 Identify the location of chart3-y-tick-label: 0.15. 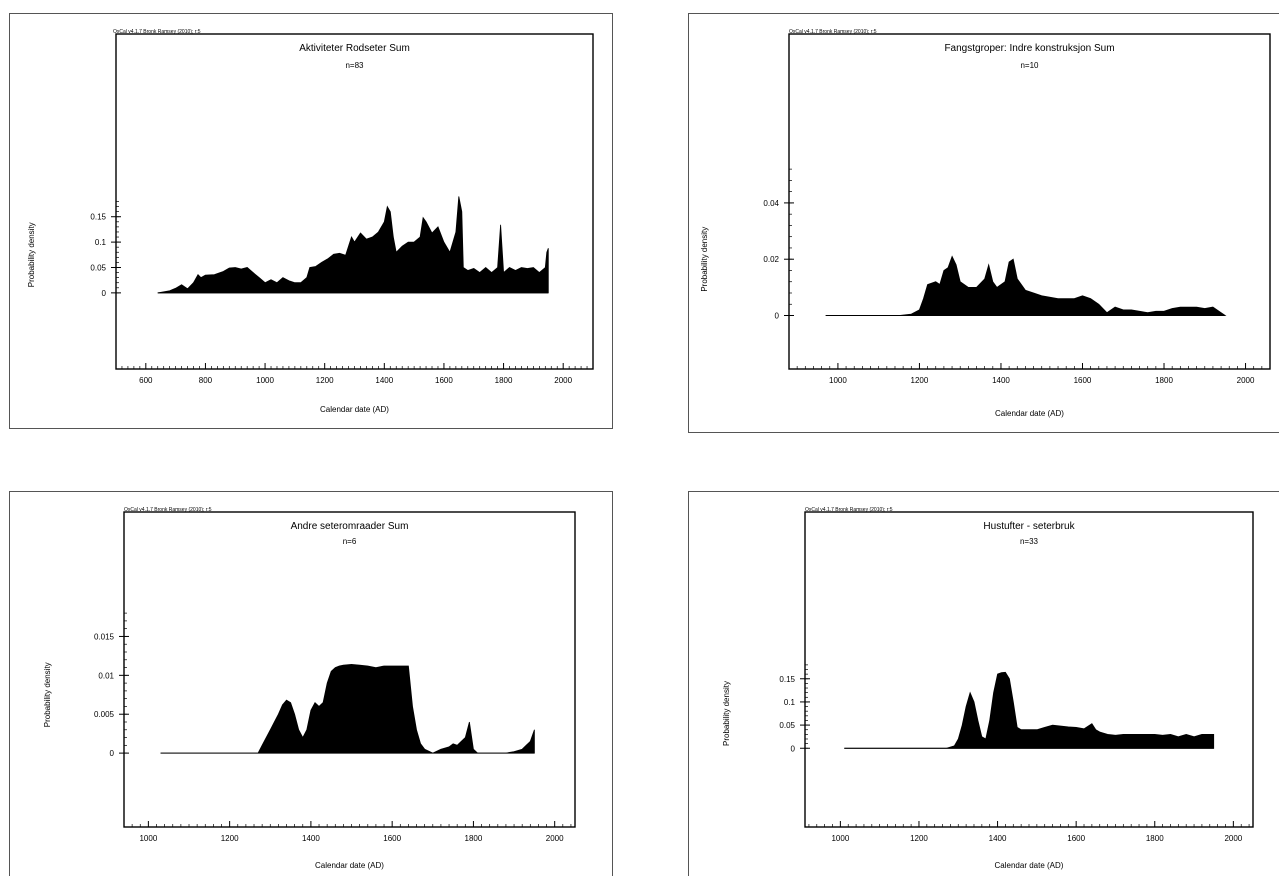
(787, 679).